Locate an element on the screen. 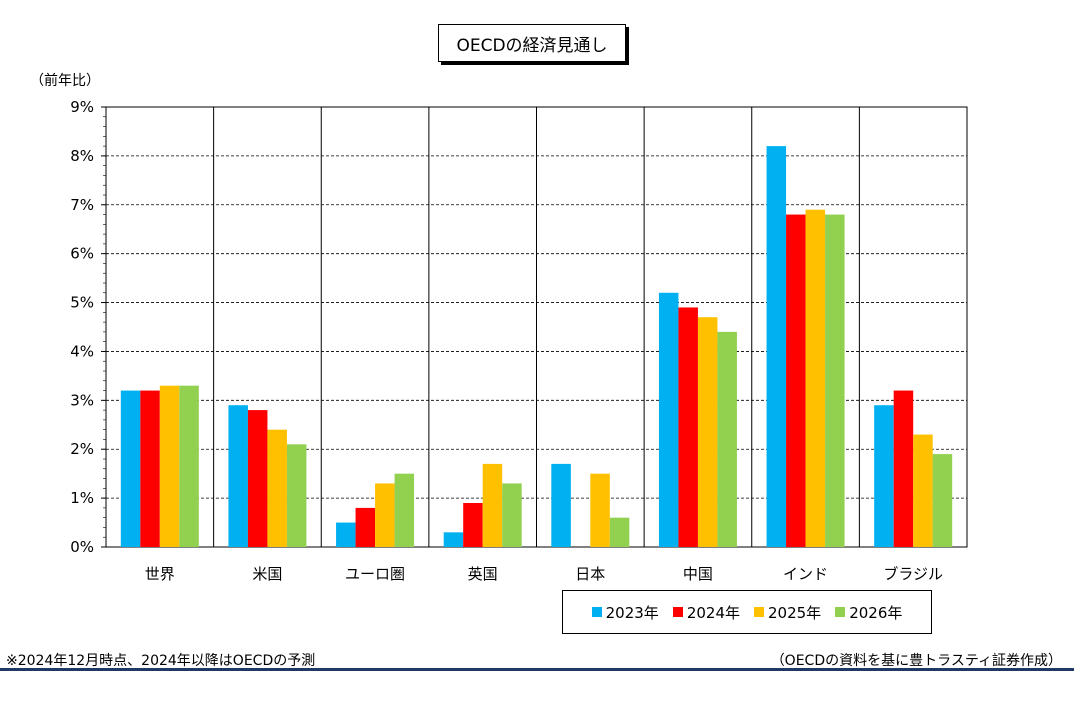 Image resolution: width=1074 pixels, height=707 pixels. legend-item-2026: 2026年 is located at coordinates (868, 612).